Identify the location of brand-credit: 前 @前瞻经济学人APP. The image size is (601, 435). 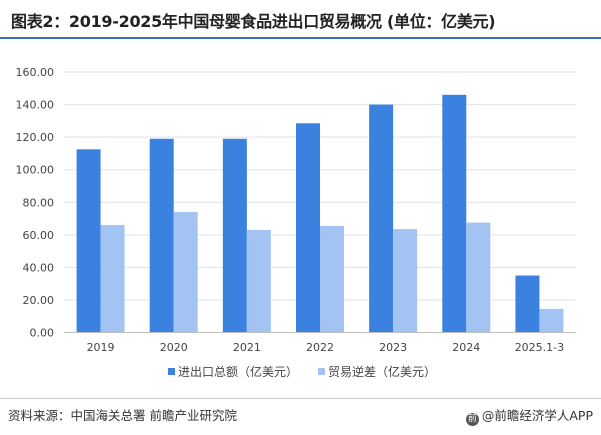
(529, 415).